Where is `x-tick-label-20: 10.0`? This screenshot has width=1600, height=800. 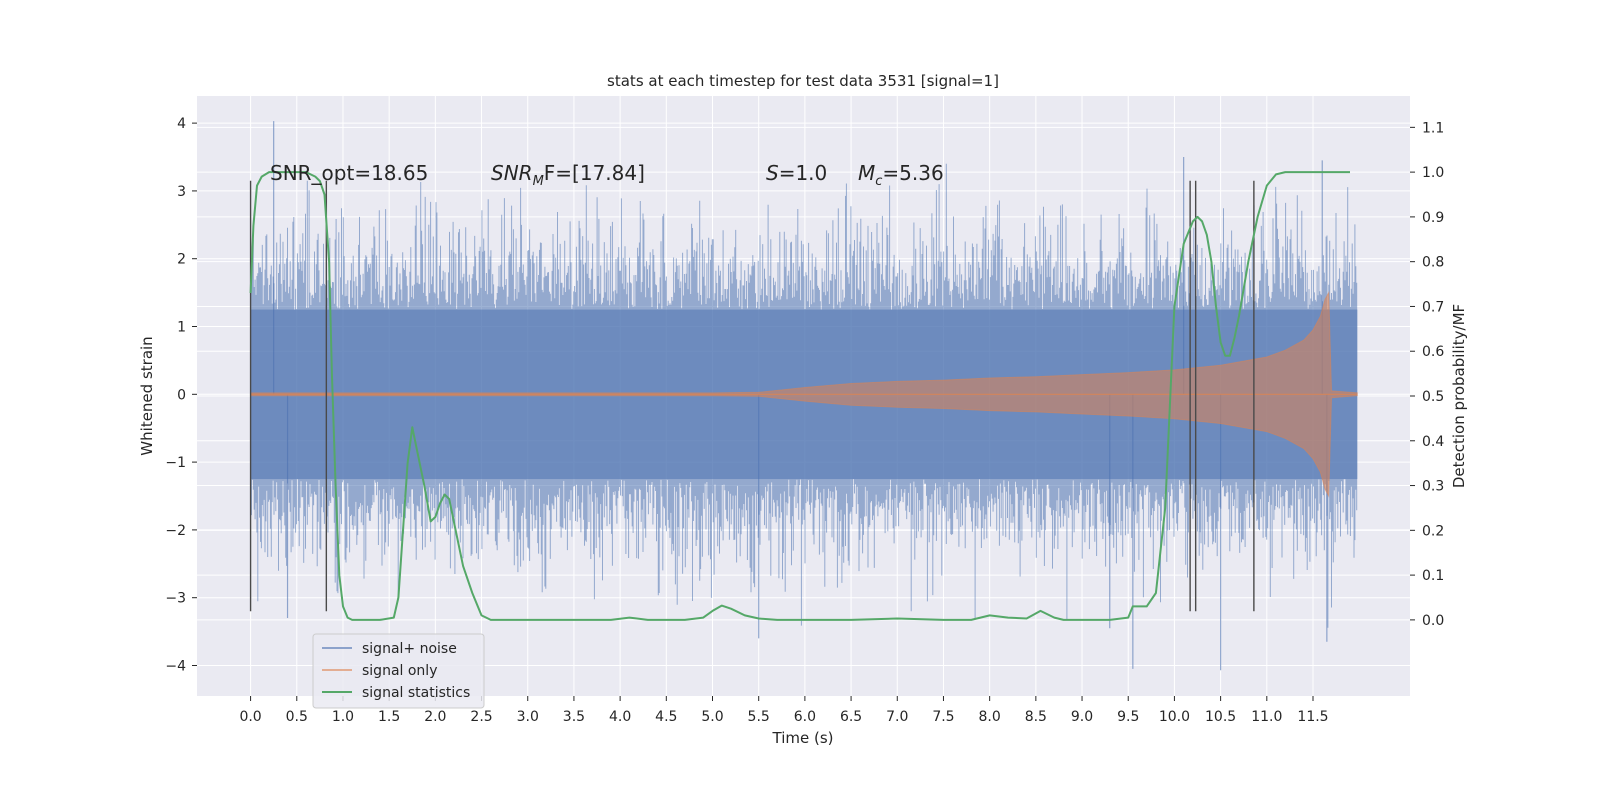 x-tick-label-20: 10.0 is located at coordinates (1174, 717).